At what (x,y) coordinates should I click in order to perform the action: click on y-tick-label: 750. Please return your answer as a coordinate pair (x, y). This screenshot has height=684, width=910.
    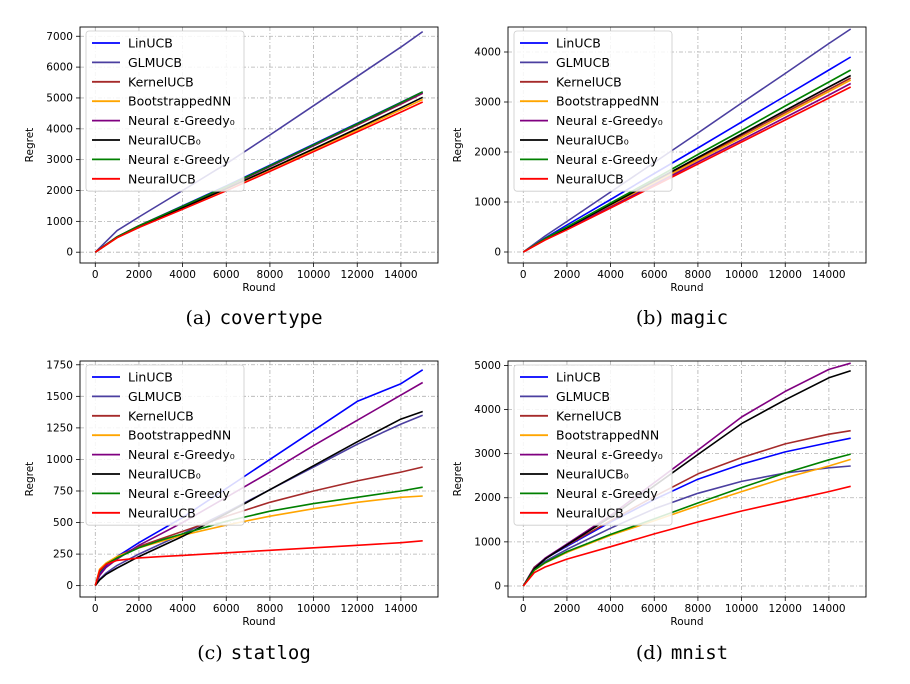
    Looking at the image, I should click on (63, 491).